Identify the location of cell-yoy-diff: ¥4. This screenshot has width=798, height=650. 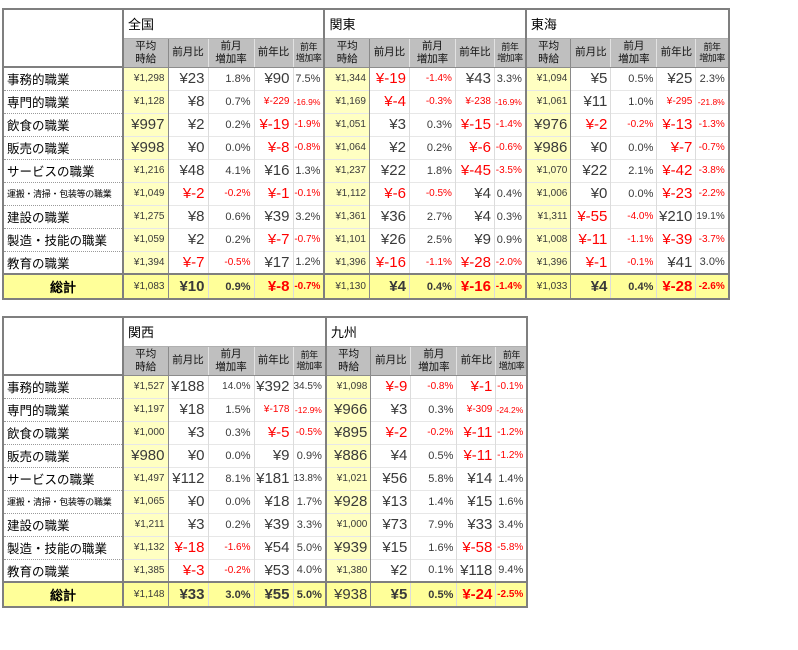
(474, 193).